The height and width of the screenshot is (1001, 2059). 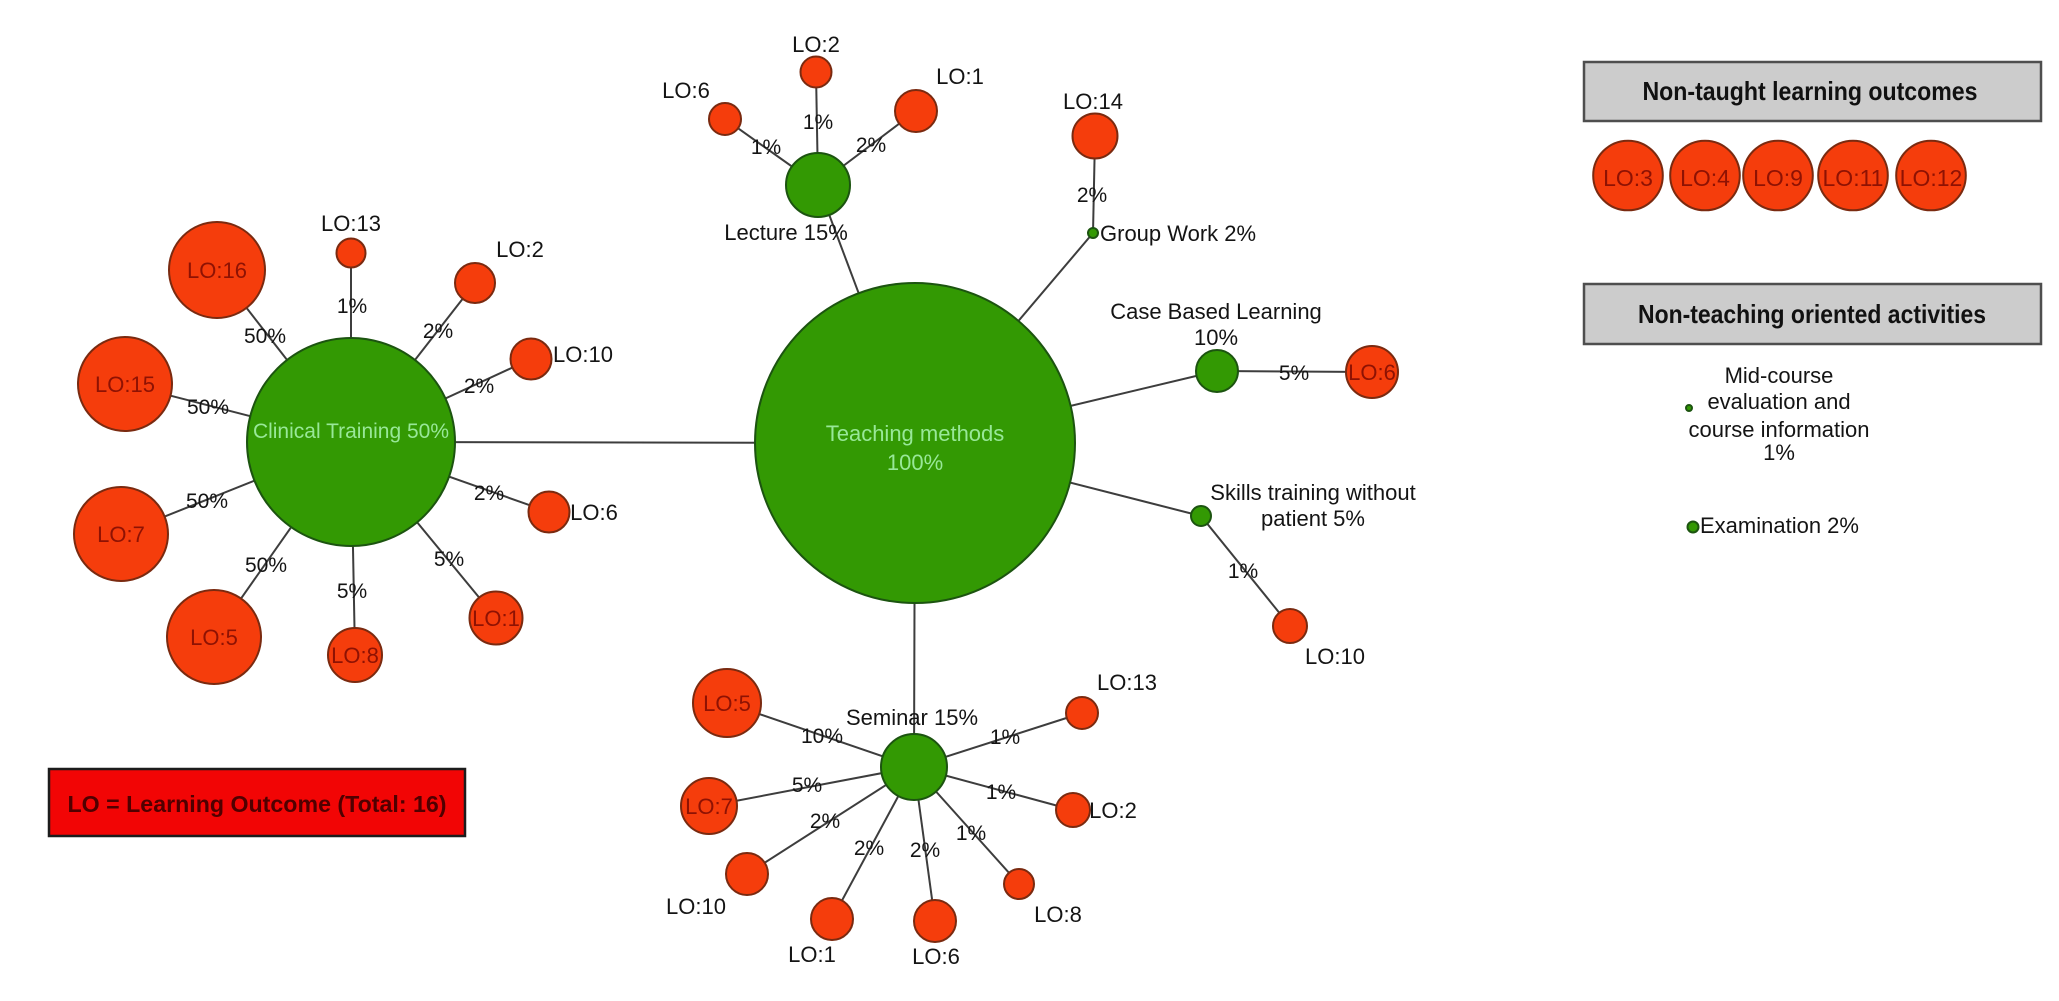 I want to click on svg-text: LO:3, so click(x=1628, y=178).